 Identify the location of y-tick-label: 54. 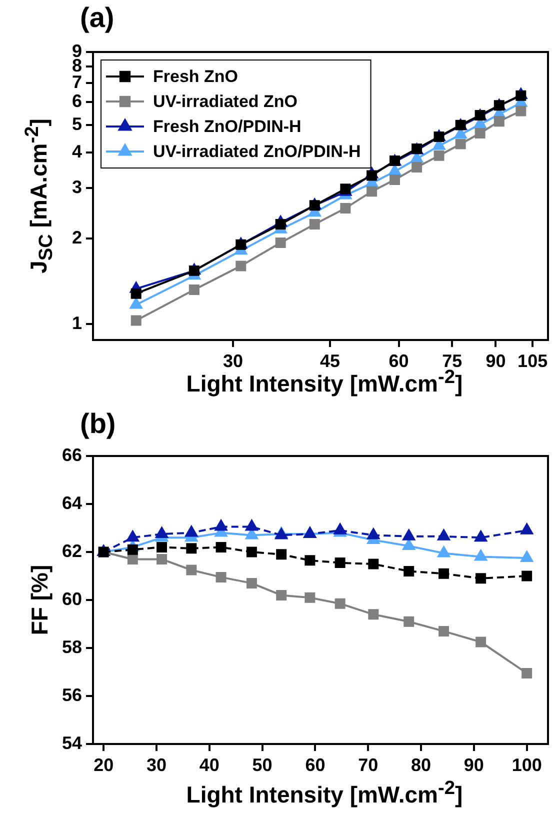
(72, 742).